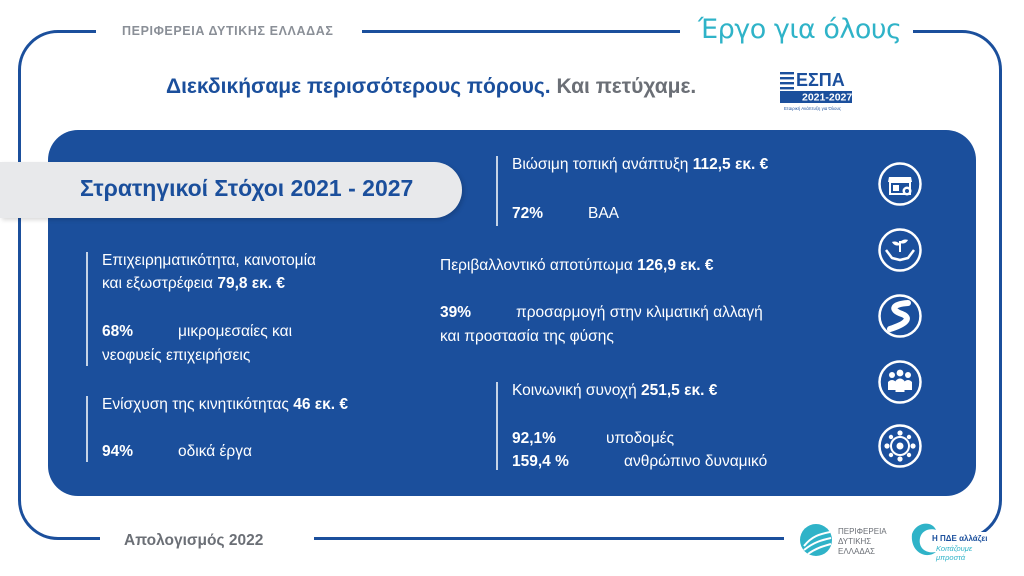 This screenshot has width=1024, height=576. I want to click on goal-environment-text: Περιβαλλοντικό αποτύπωμα, so click(536, 265).